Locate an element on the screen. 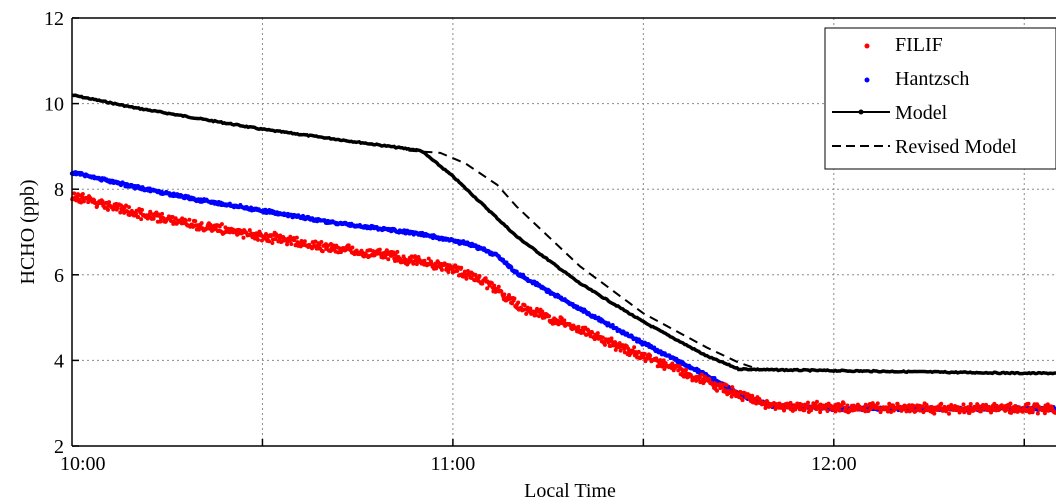 The height and width of the screenshot is (504, 1056). legend-label: Hantzsch is located at coordinates (932, 79).